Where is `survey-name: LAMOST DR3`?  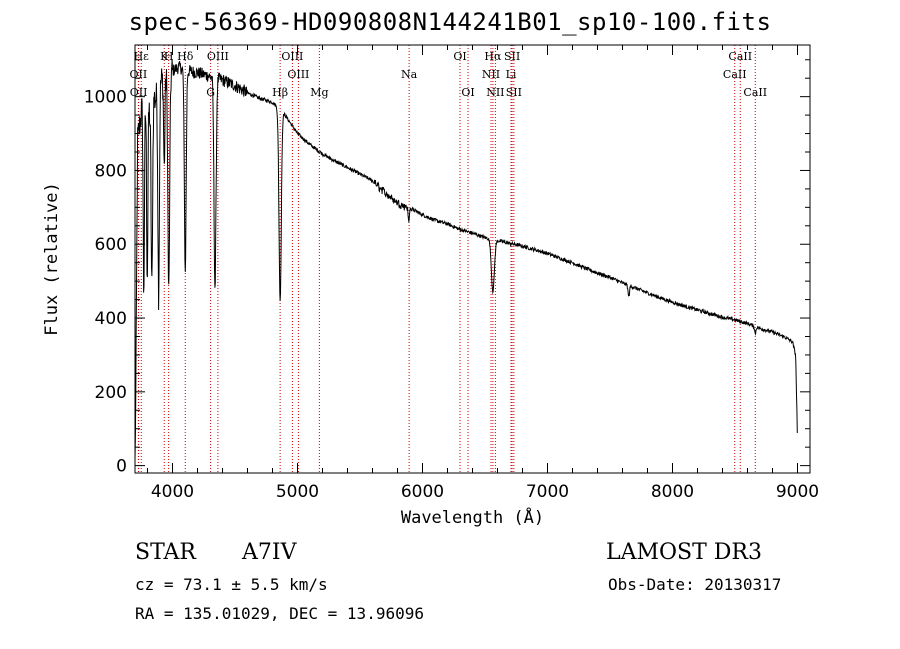 survey-name: LAMOST DR3 is located at coordinates (684, 552).